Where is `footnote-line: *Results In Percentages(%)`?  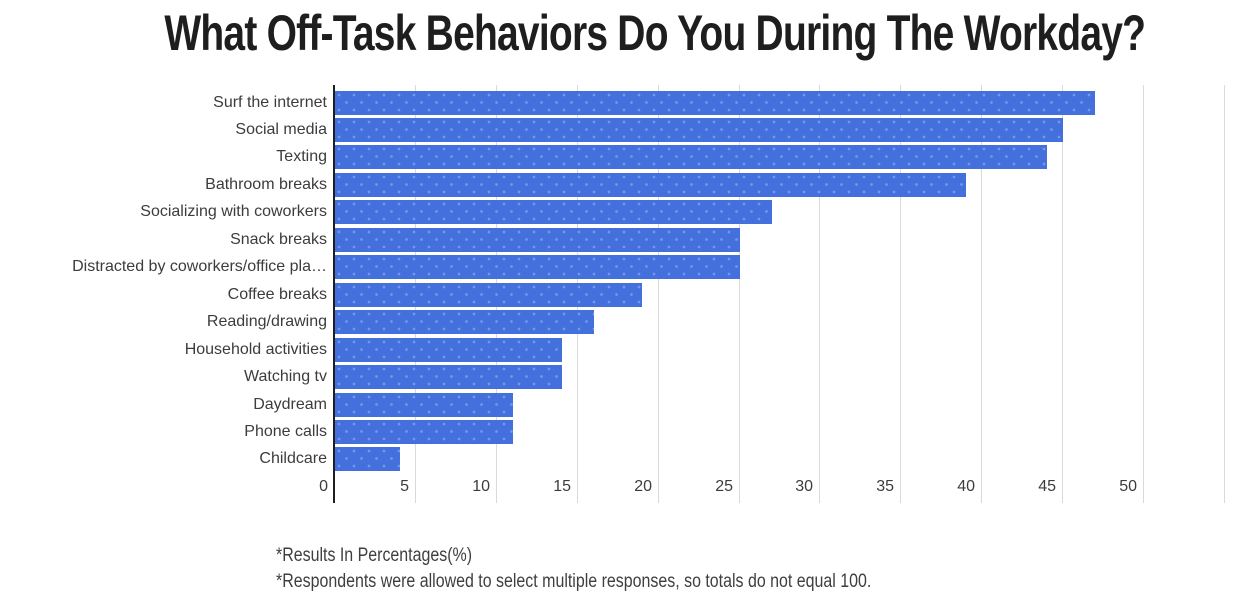 footnote-line: *Results In Percentages(%) is located at coordinates (374, 555).